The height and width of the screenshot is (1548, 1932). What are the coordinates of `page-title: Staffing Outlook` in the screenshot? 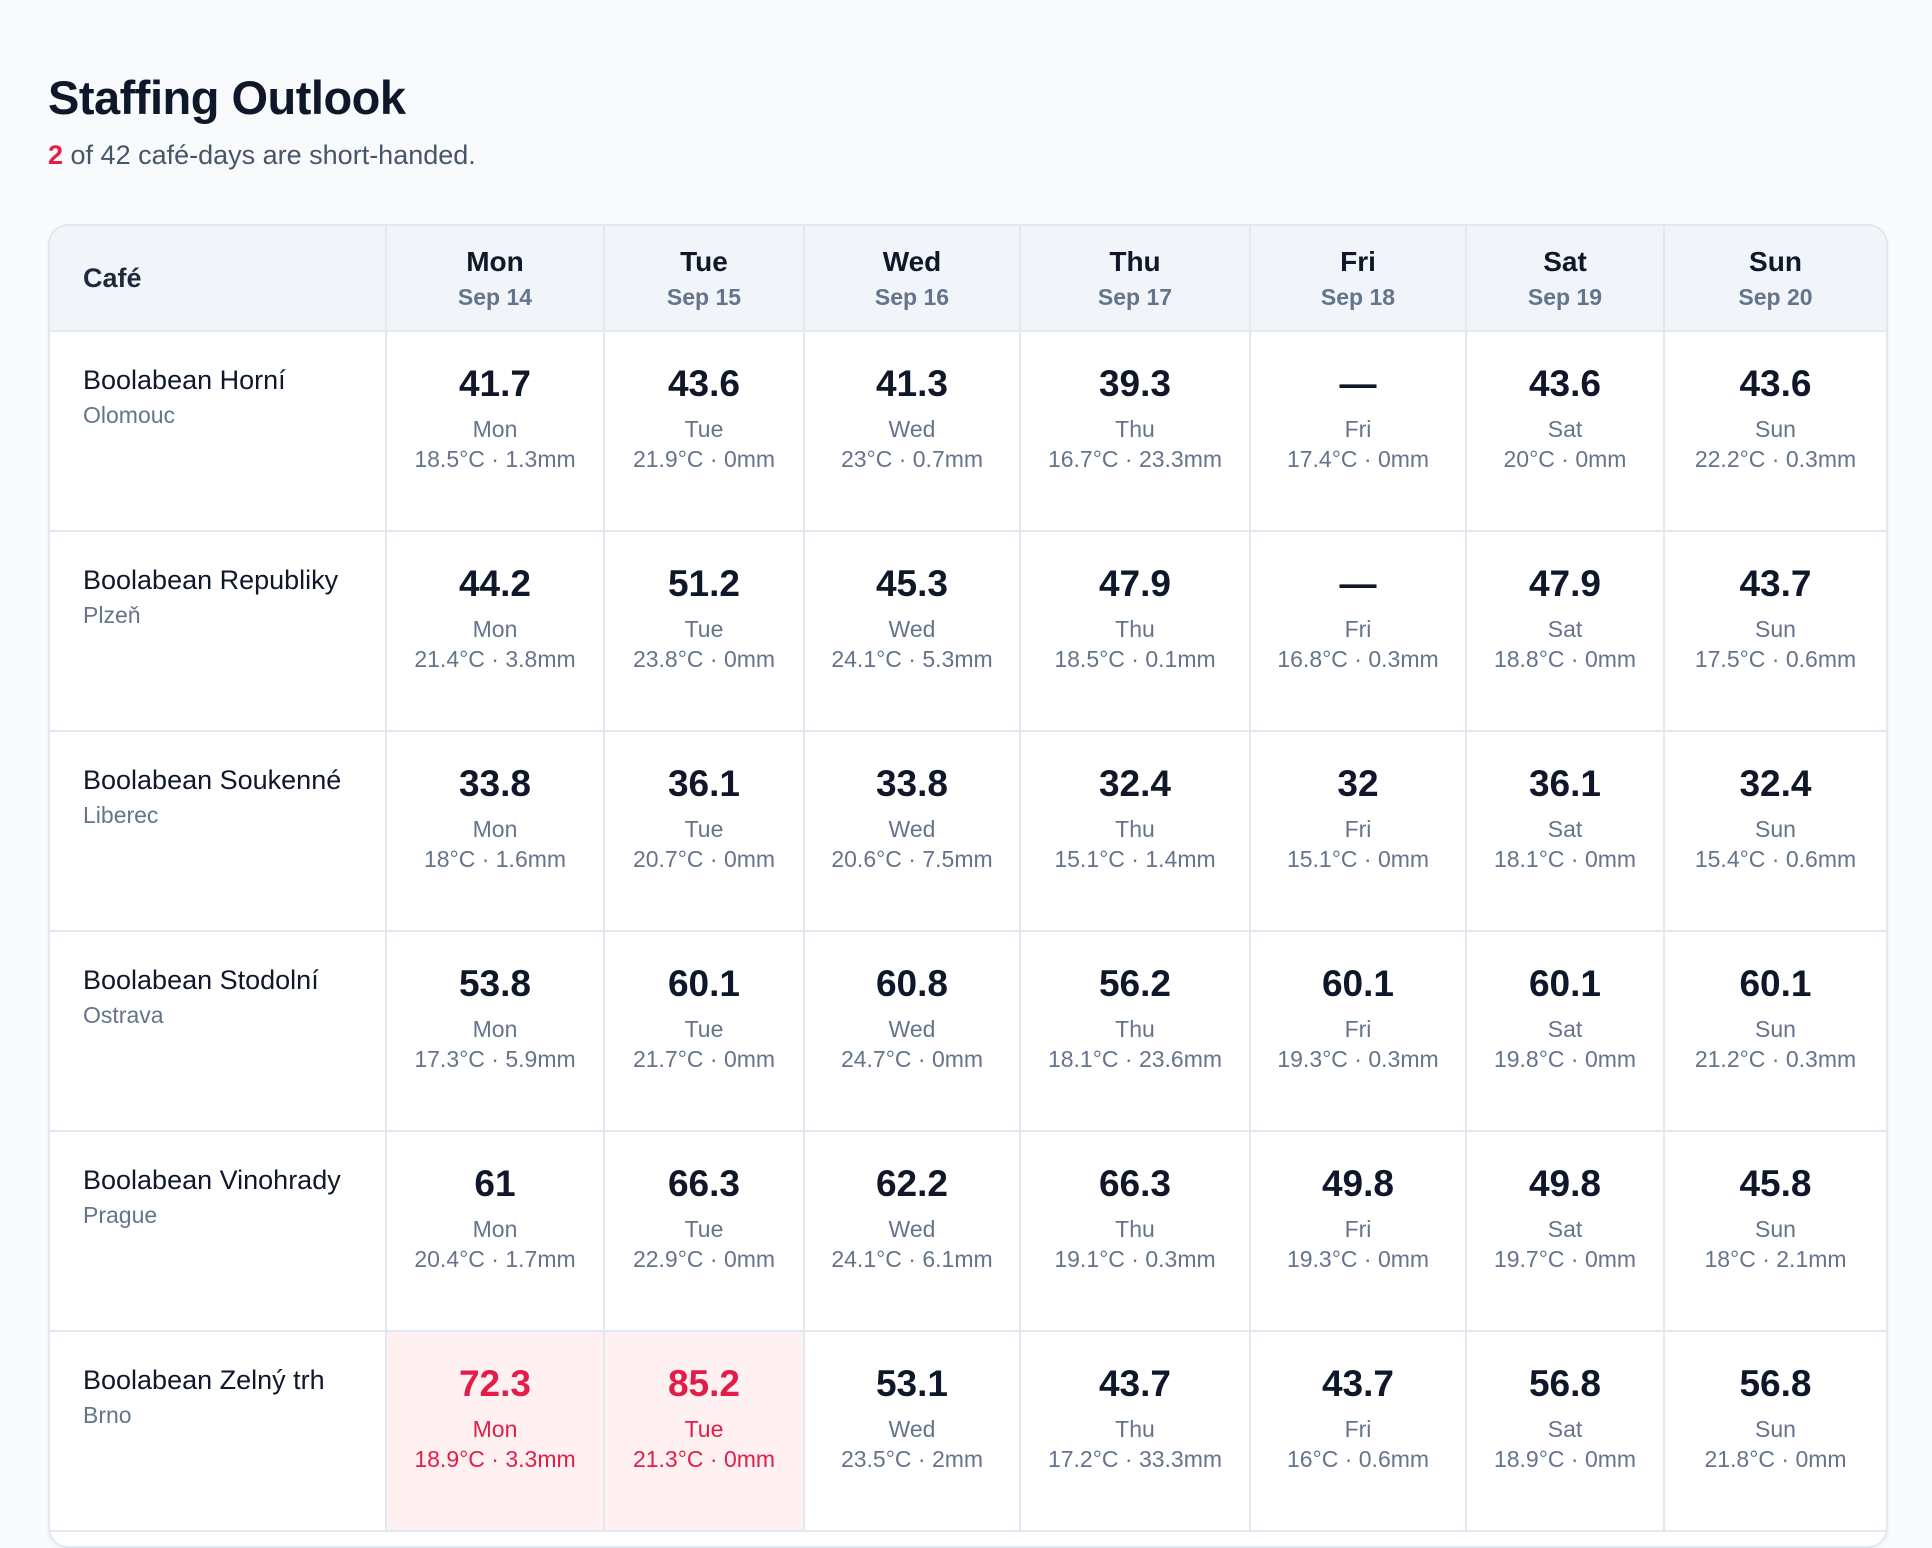 It's located at (227, 97).